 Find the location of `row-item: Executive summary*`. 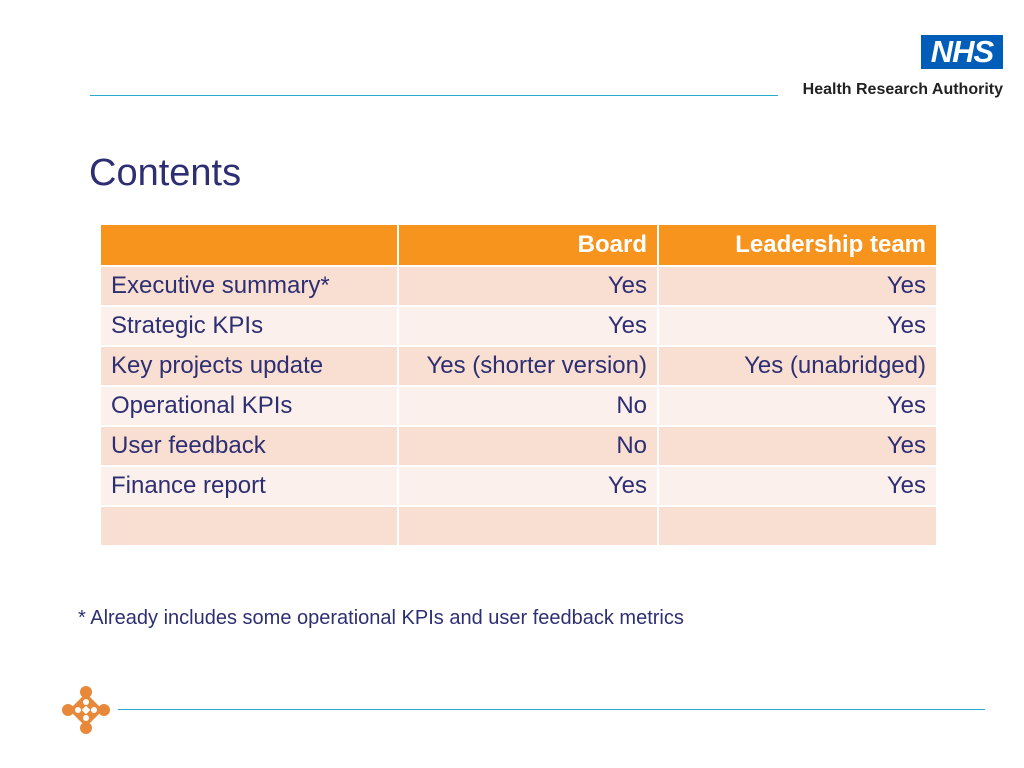

row-item: Executive summary* is located at coordinates (249, 286).